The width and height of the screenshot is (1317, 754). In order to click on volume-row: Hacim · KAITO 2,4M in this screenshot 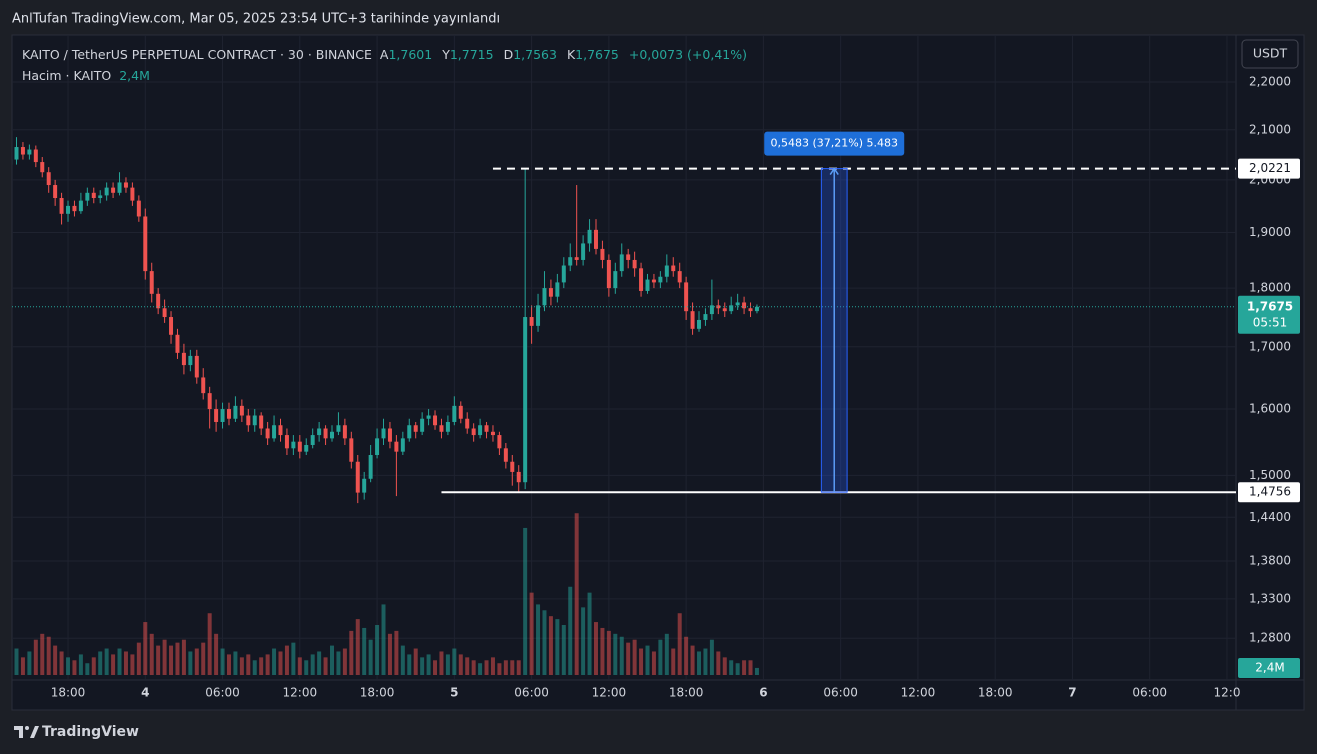, I will do `click(387, 75)`.